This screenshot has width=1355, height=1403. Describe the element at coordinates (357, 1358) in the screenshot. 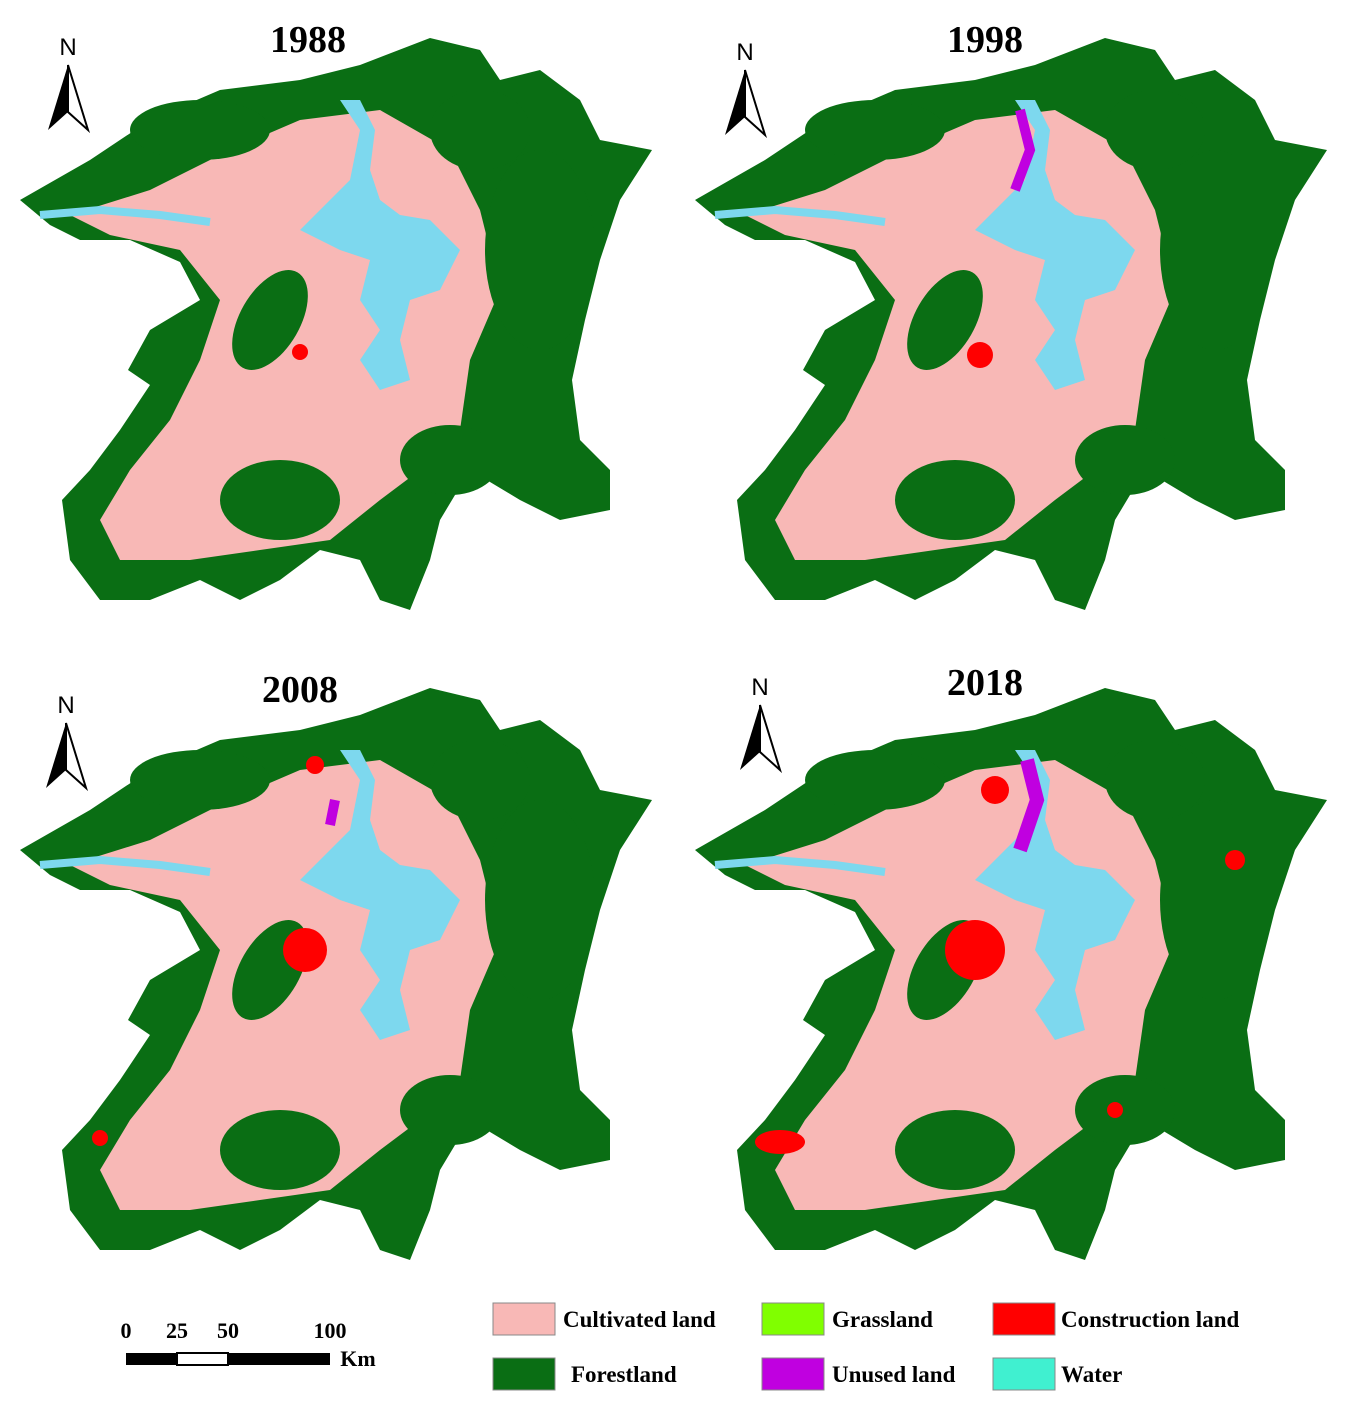

I see `scale-unit: Km` at that location.